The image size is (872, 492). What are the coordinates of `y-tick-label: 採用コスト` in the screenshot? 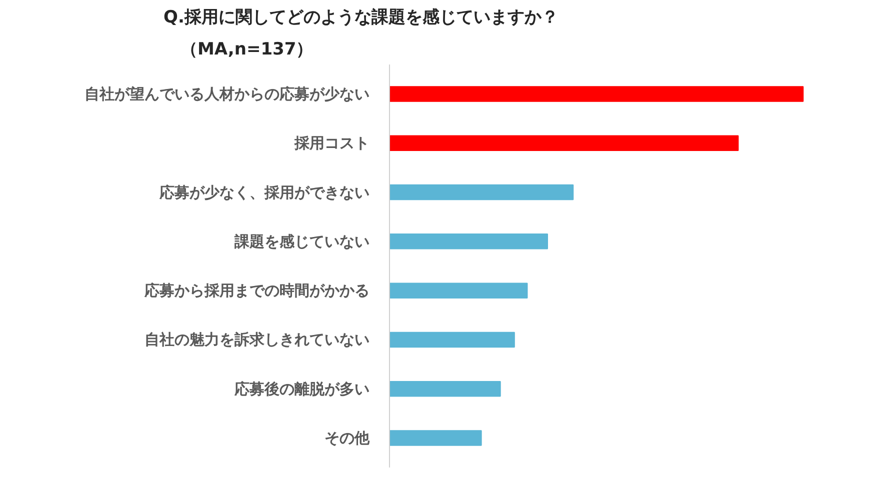 It's located at (332, 143).